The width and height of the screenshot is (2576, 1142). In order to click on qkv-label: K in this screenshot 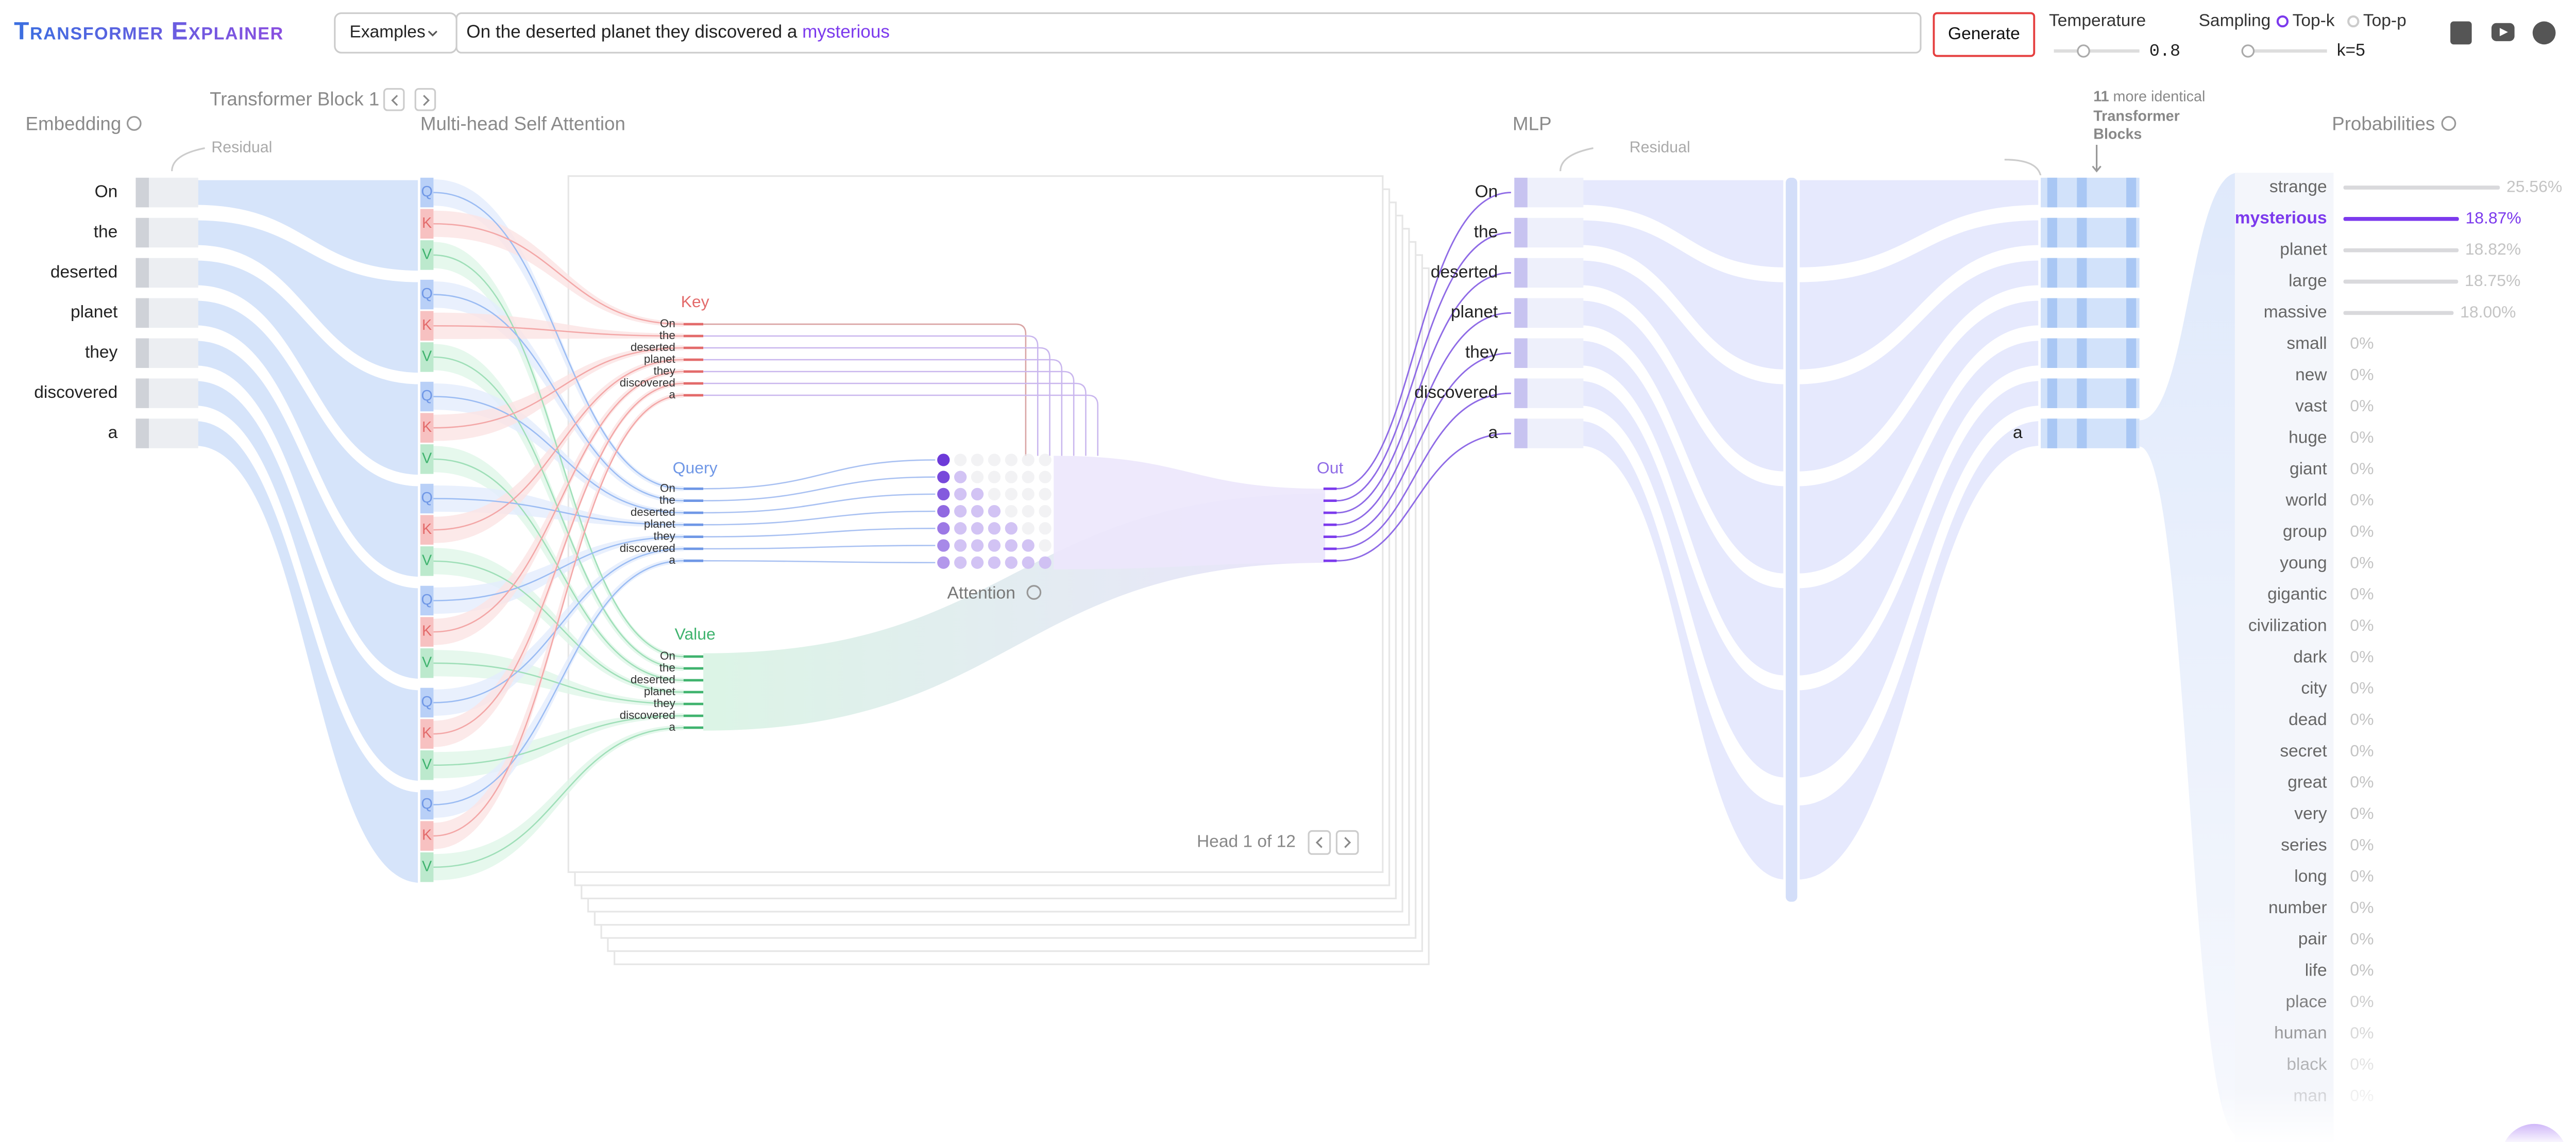, I will do `click(427, 631)`.